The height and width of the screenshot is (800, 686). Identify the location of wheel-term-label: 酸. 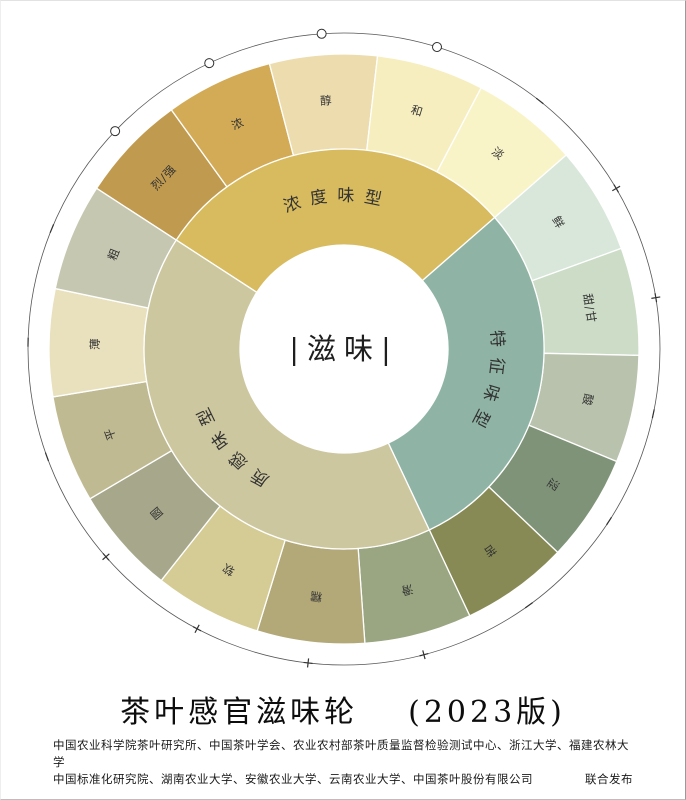
(588, 399).